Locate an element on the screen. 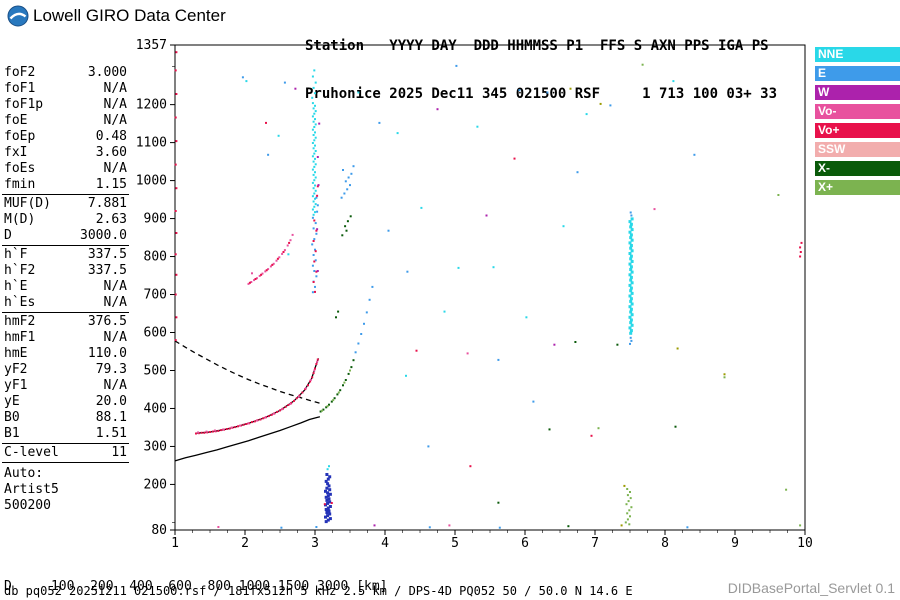  param-row-fxi: fxI 3.60 is located at coordinates (65, 153).